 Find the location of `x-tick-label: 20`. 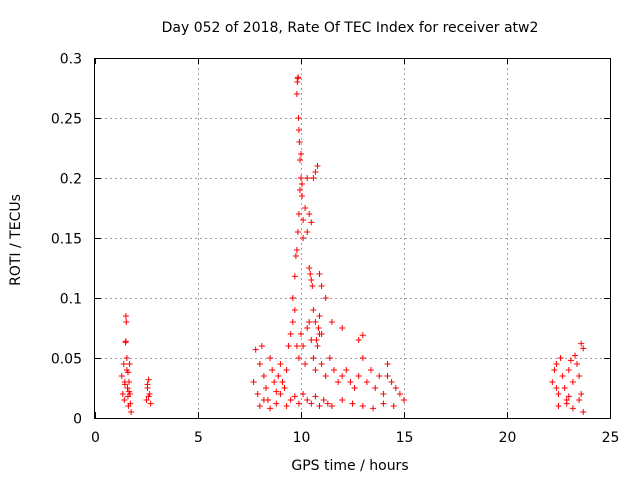

x-tick-label: 20 is located at coordinates (508, 438).